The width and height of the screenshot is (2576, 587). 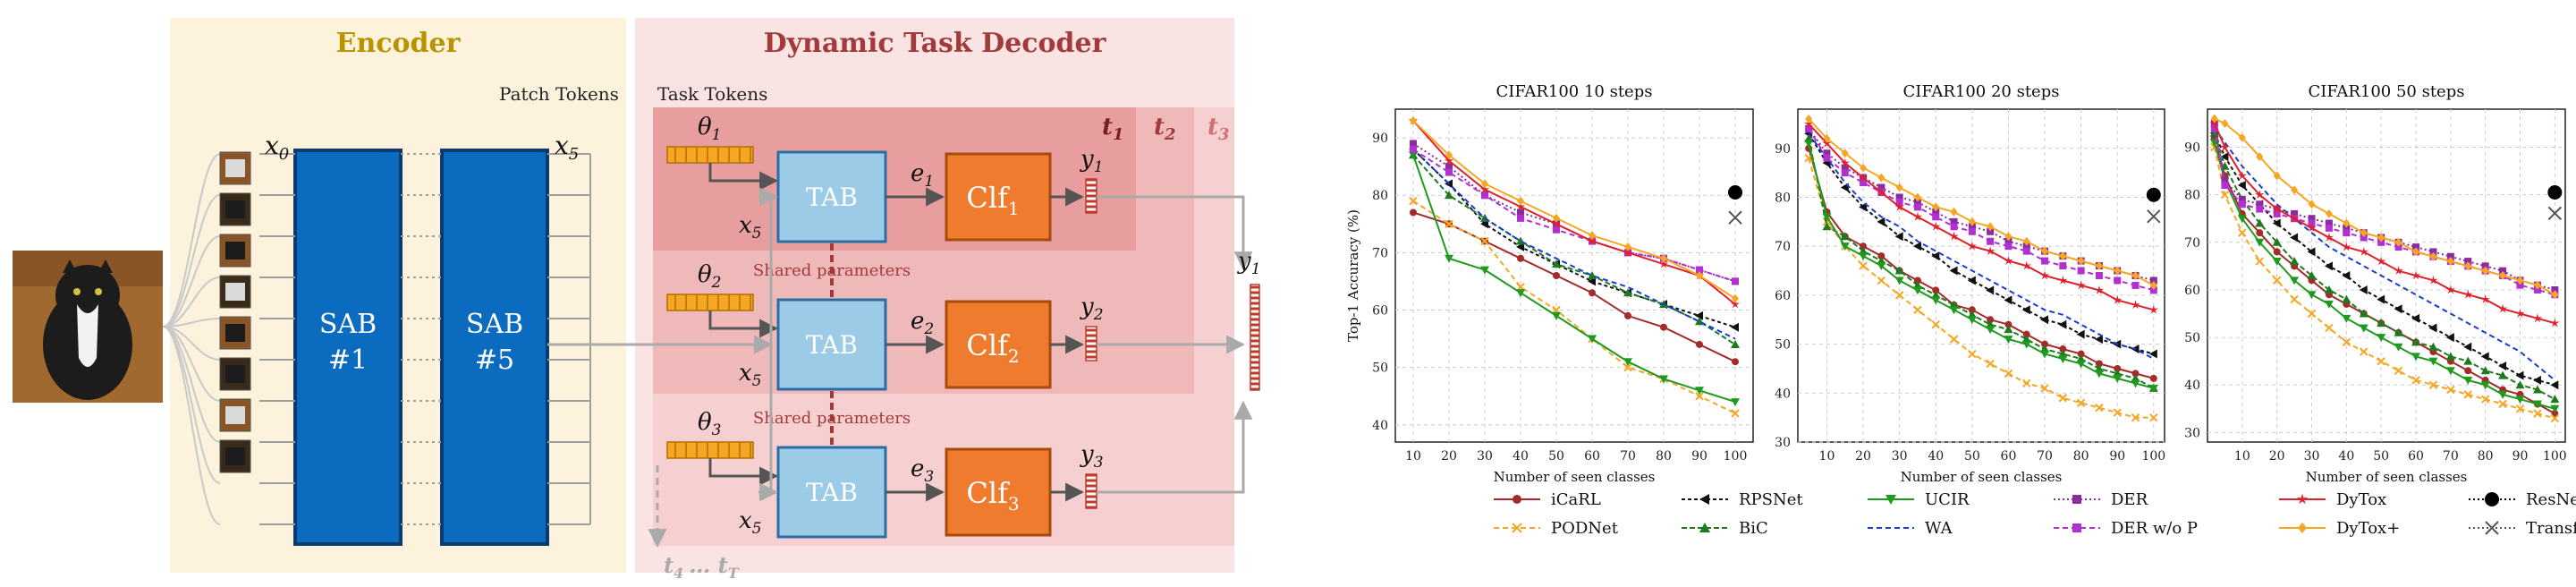 What do you see at coordinates (922, 470) in the screenshot?
I see `embedding-label: e3` at bounding box center [922, 470].